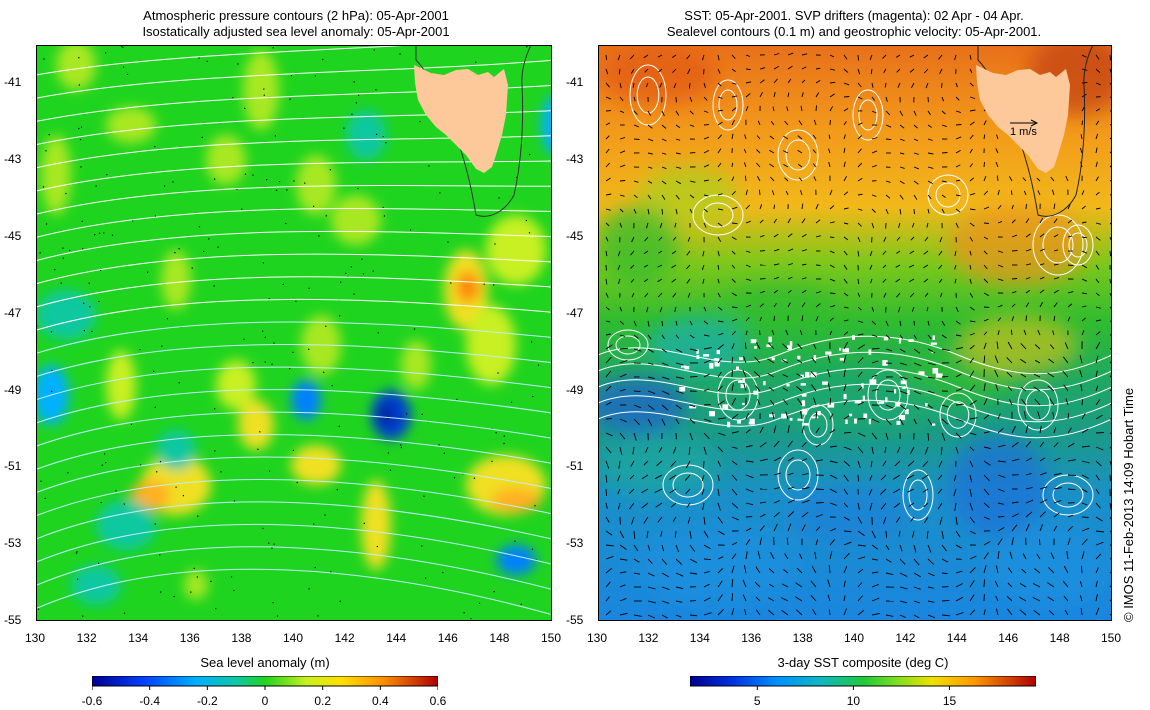  Describe the element at coordinates (551, 638) in the screenshot. I see `x-tick-label: 150` at that location.